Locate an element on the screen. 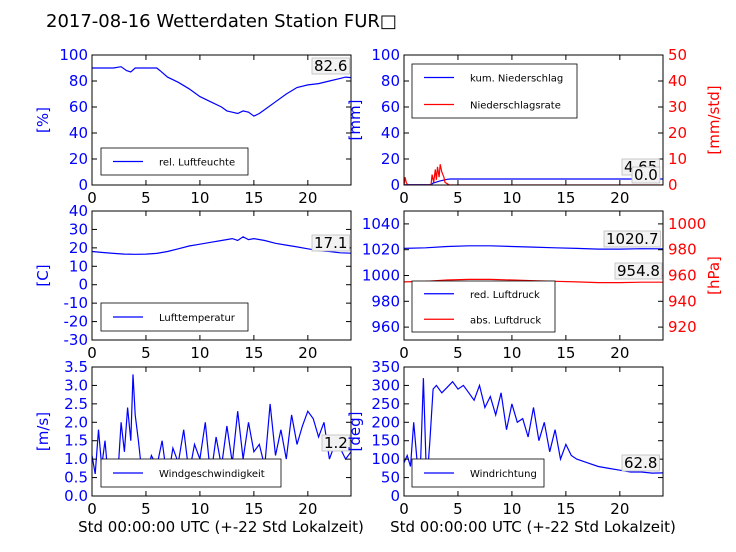  y-tick-label: 350 is located at coordinates (385, 367).